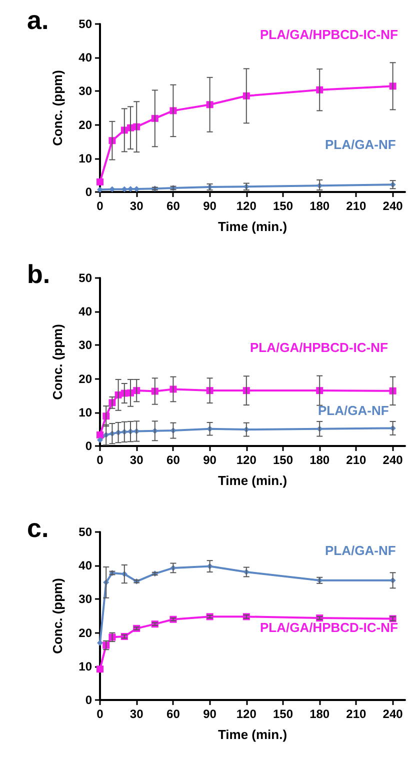  I want to click on chart-title: a., so click(38, 20).